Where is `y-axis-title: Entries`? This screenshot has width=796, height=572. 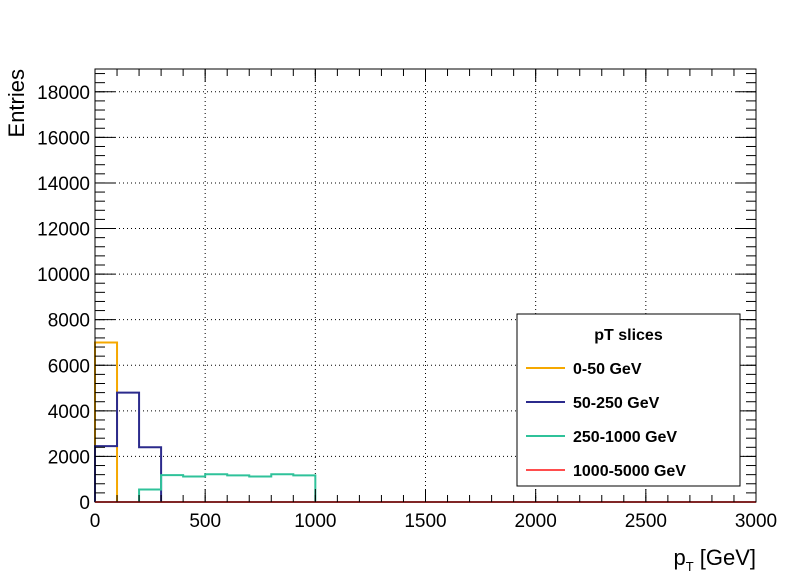
y-axis-title: Entries is located at coordinates (16, 103).